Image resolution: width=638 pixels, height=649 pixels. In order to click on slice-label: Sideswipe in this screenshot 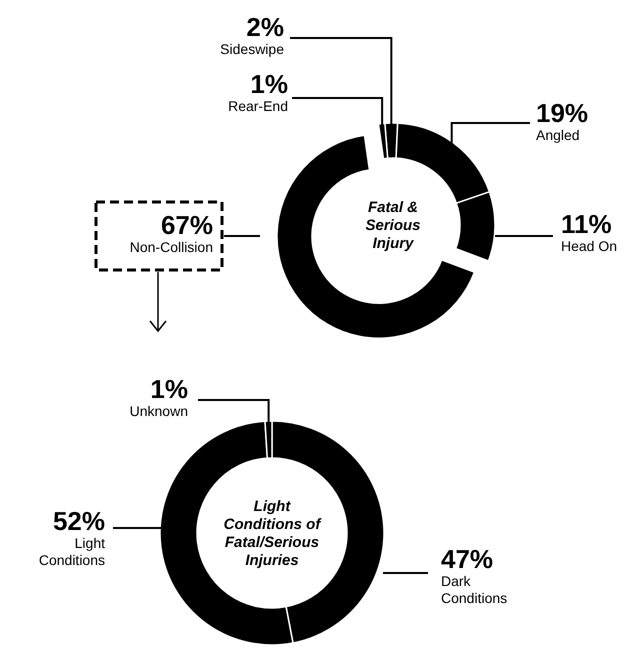, I will do `click(252, 49)`.